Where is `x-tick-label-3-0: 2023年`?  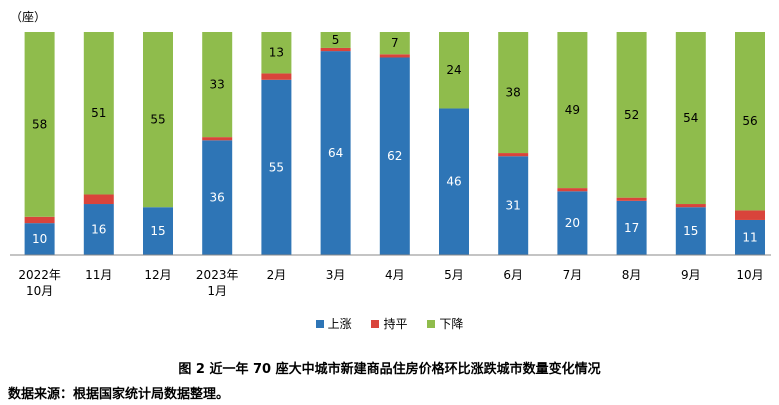
x-tick-label-3-0: 2023年 is located at coordinates (217, 275).